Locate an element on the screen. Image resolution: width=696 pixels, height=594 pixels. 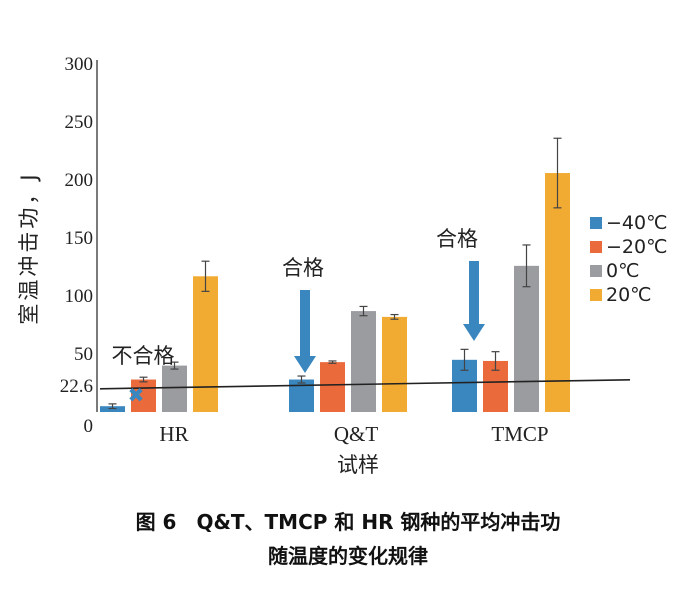
y-tick-label: 200 is located at coordinates (79, 180).